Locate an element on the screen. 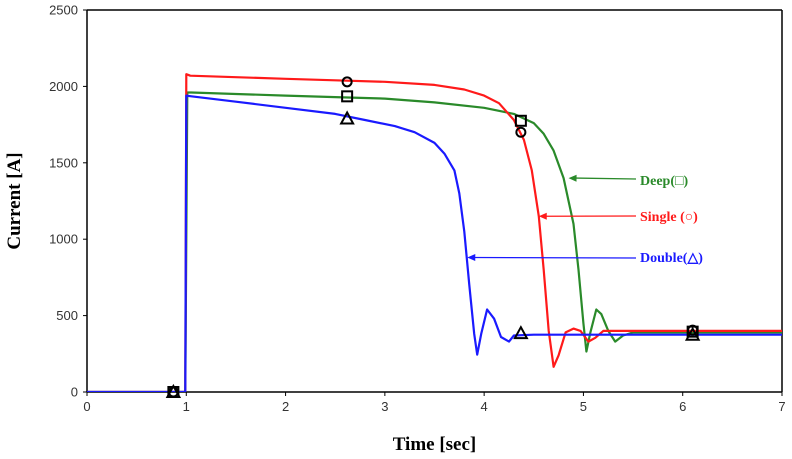 The height and width of the screenshot is (459, 792). y-tick-label: 0 is located at coordinates (74, 392).